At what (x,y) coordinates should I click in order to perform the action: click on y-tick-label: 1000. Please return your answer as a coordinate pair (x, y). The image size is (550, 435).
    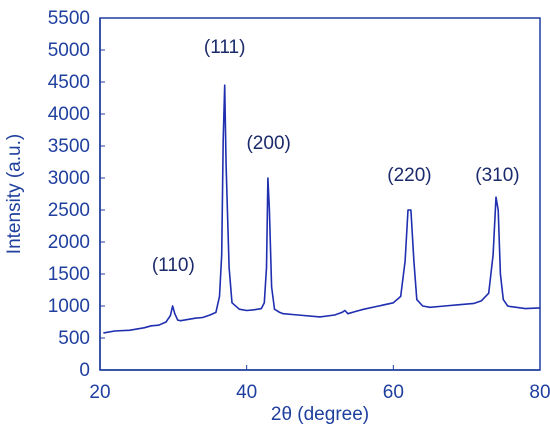
    Looking at the image, I should click on (69, 306).